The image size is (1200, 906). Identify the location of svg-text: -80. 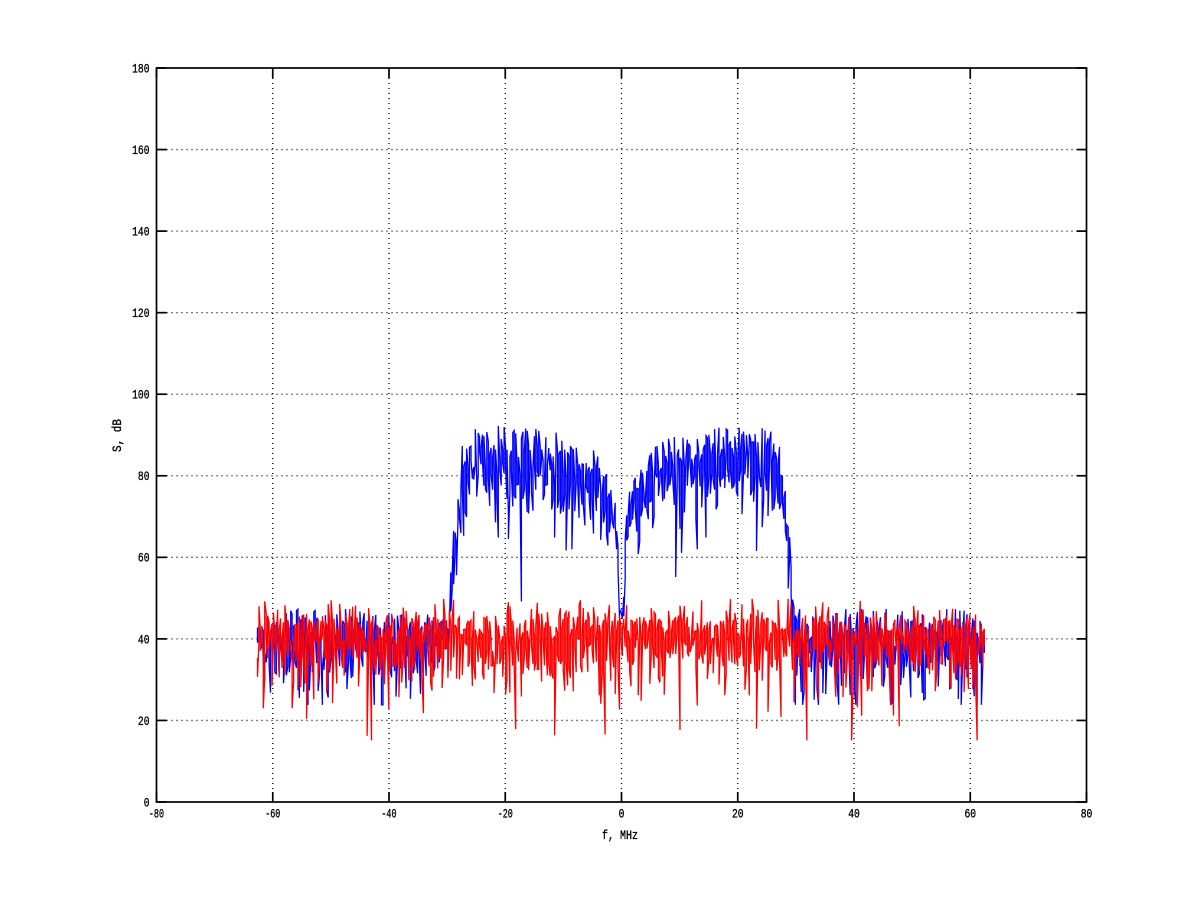
(156, 815).